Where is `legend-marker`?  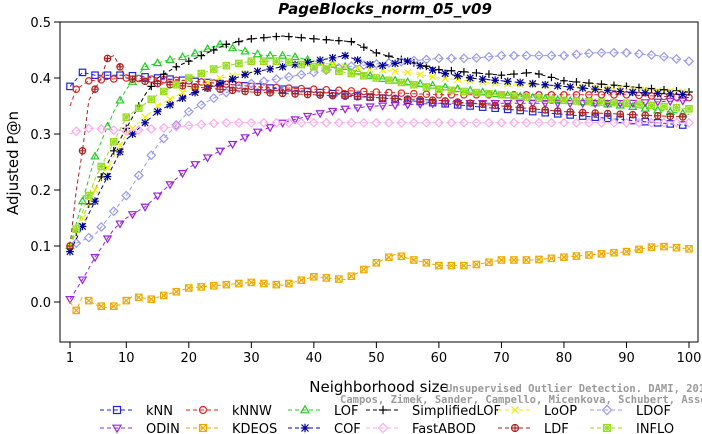 legend-marker is located at coordinates (117, 410).